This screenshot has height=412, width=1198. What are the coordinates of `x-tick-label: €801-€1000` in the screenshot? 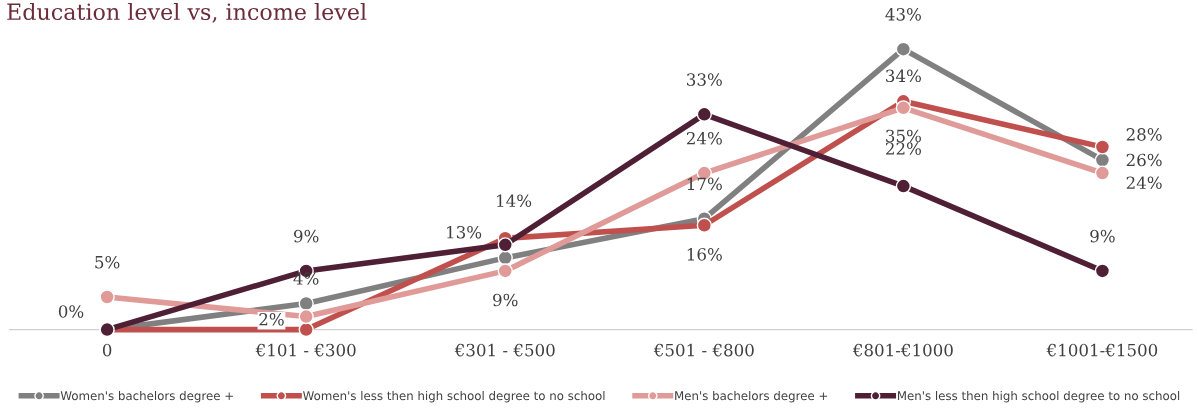 It's located at (902, 350).